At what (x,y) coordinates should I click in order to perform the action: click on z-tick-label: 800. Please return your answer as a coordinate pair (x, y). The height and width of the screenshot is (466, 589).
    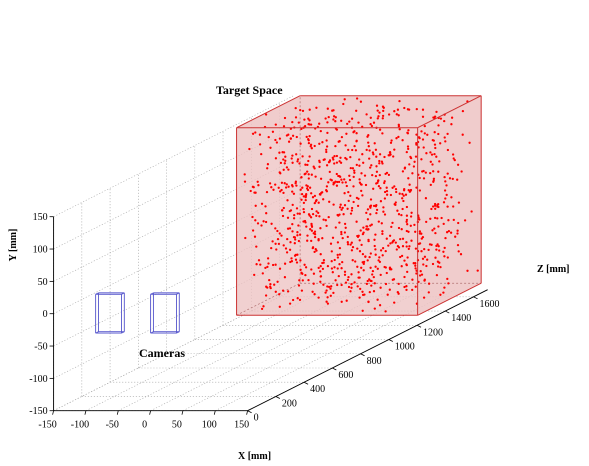
    Looking at the image, I should click on (374, 361).